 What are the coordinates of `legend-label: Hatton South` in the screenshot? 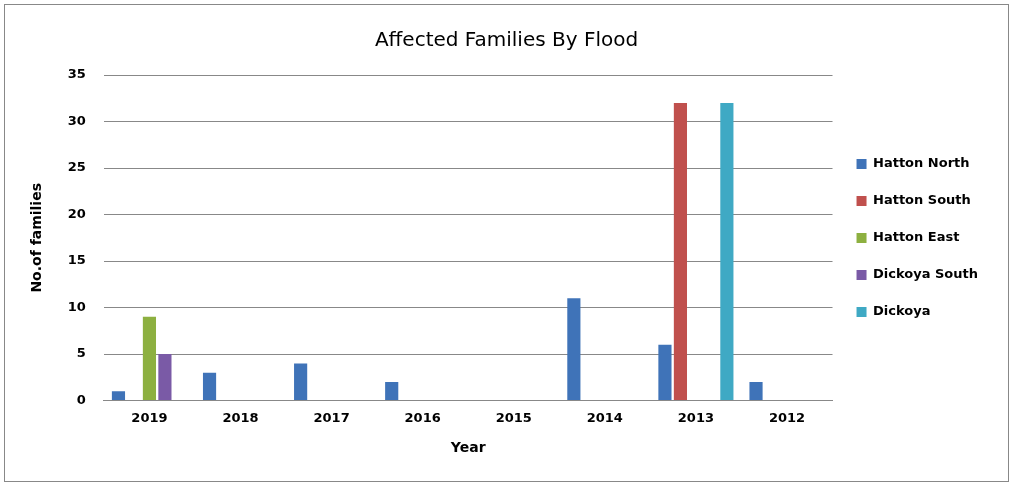 It's located at (922, 200).